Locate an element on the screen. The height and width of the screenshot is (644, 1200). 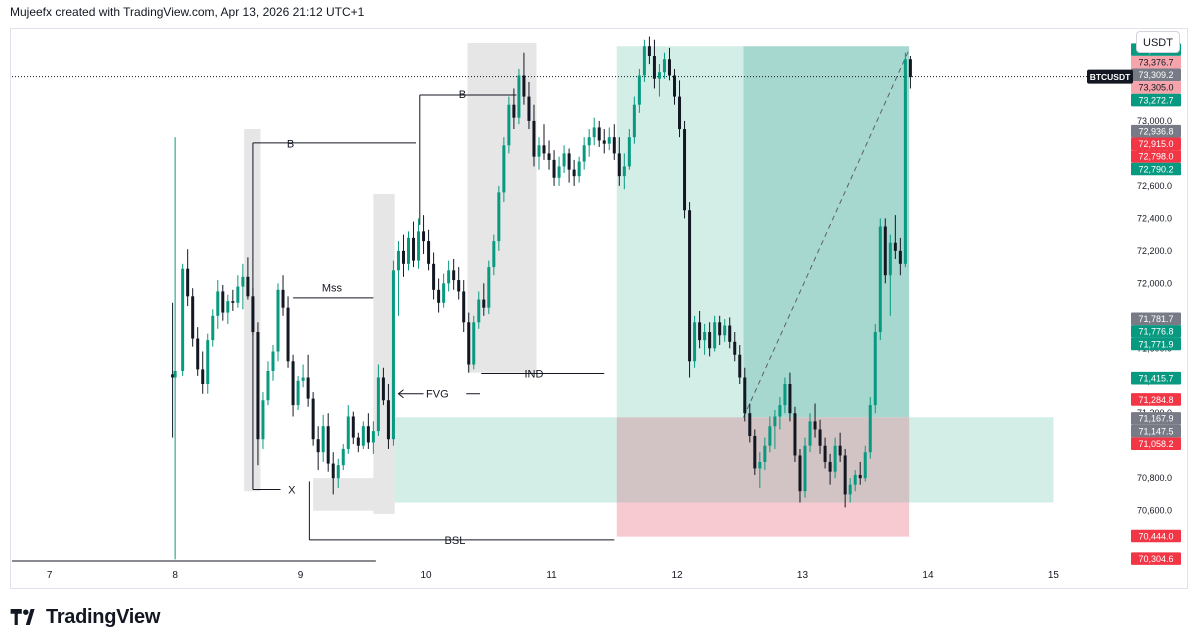
price-label: 70,304.6 is located at coordinates (1155, 559).